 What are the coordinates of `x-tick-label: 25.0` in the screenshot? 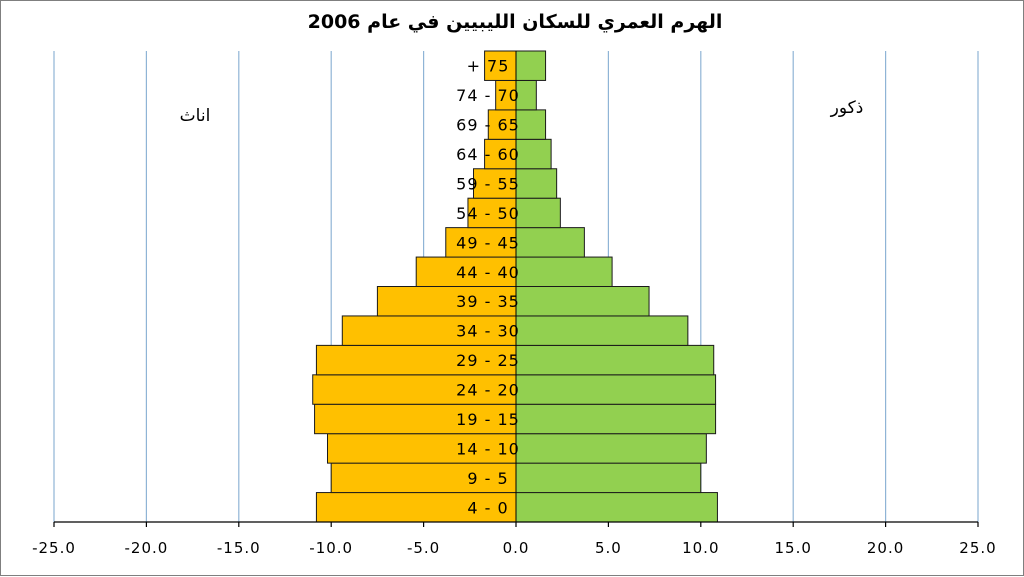 It's located at (977, 548).